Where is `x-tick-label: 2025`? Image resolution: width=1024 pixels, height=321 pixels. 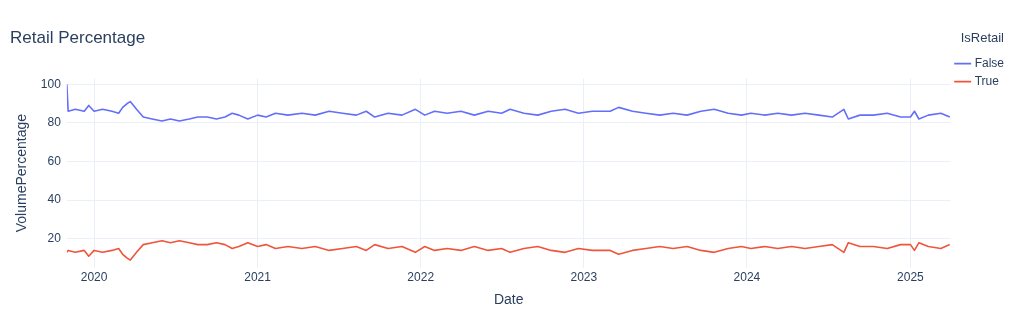 x-tick-label: 2025 is located at coordinates (911, 277).